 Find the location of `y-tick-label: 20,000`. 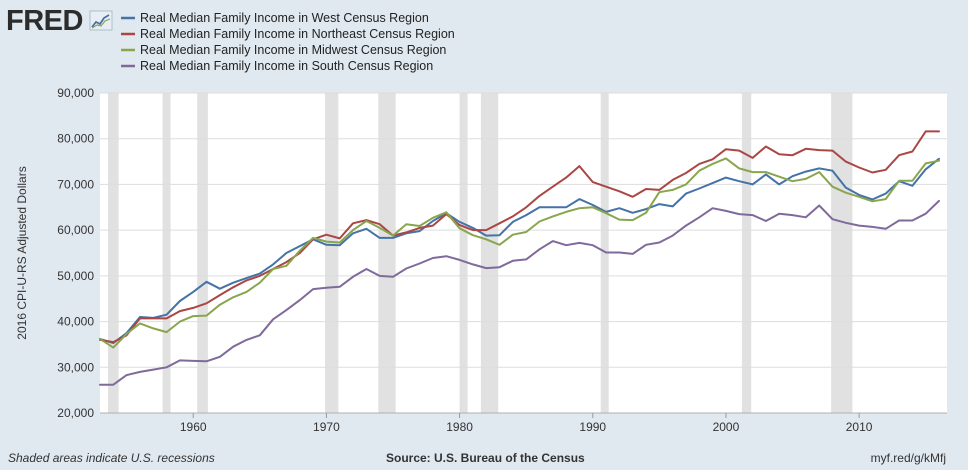

y-tick-label: 20,000 is located at coordinates (75, 413).